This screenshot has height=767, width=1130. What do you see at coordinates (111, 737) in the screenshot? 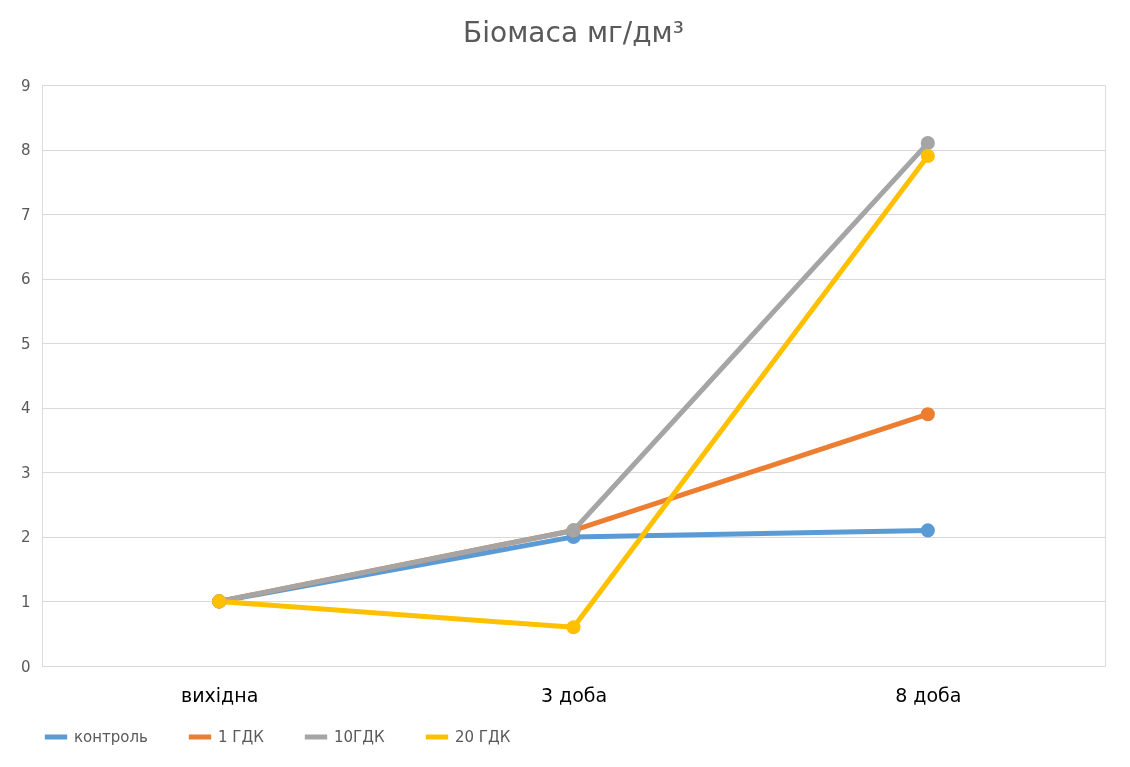
I see `legend-label: контроль` at bounding box center [111, 737].